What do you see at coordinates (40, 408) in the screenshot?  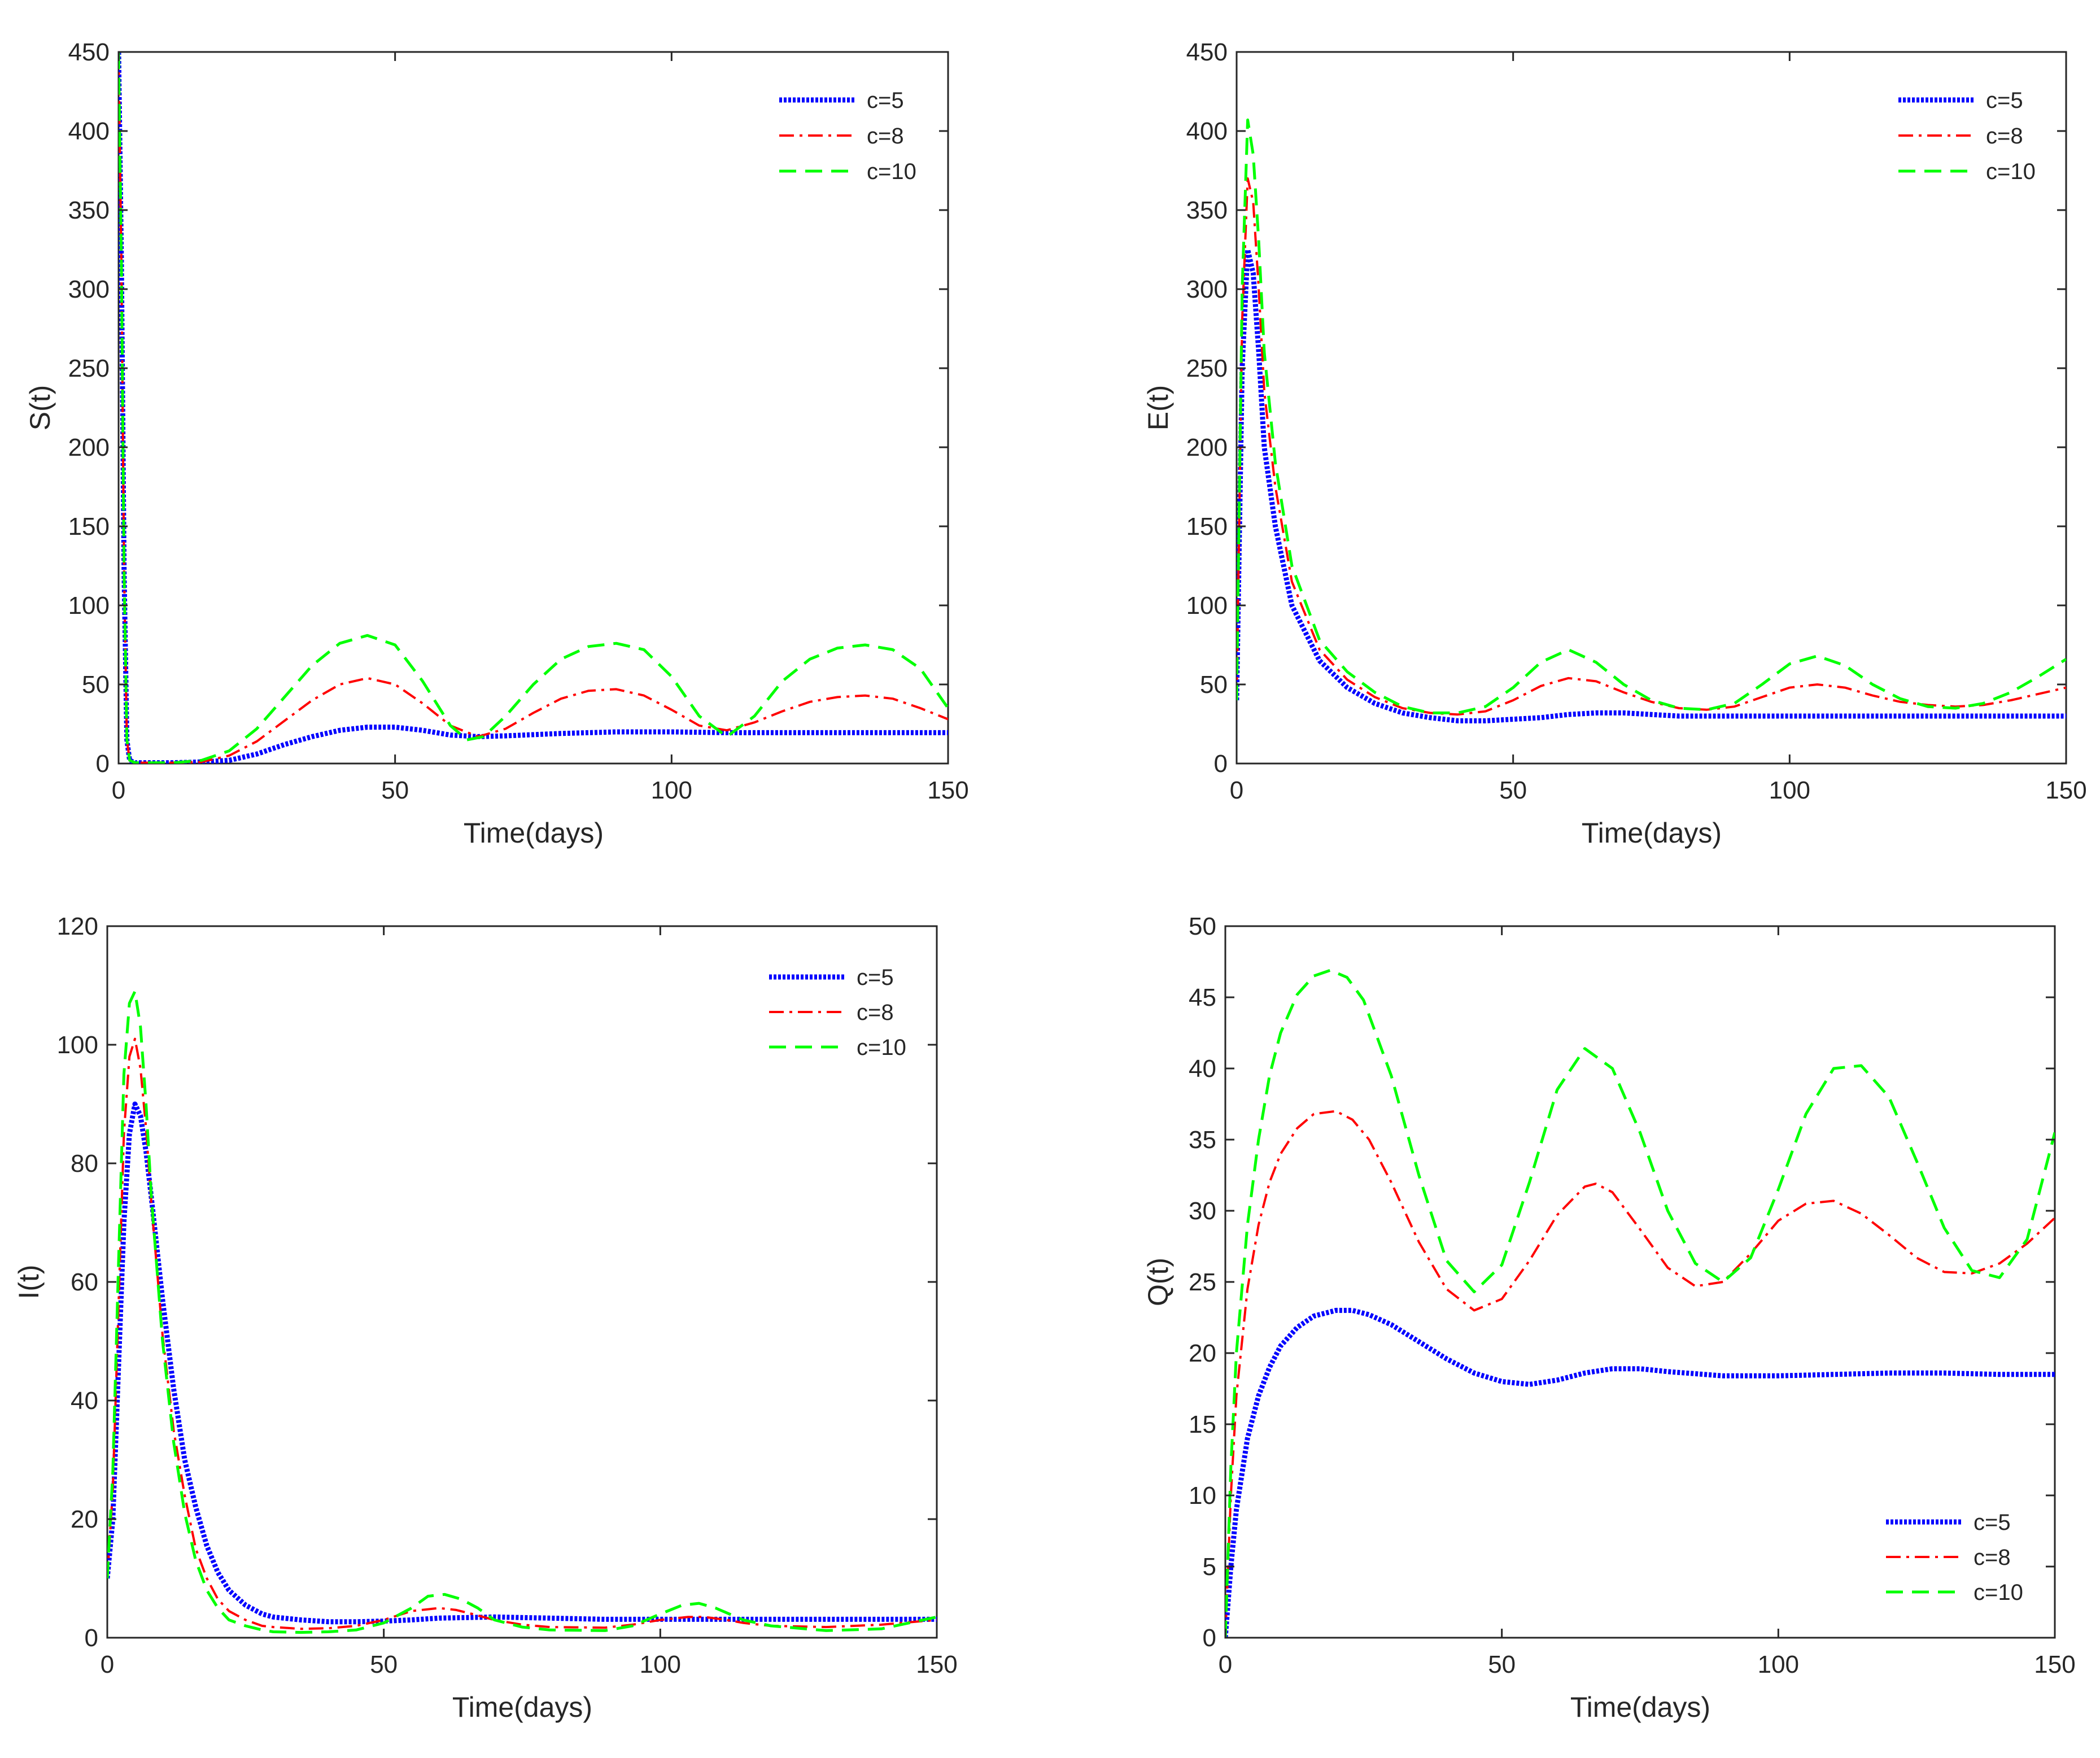 I see `y-axis-label: S(t)` at bounding box center [40, 408].